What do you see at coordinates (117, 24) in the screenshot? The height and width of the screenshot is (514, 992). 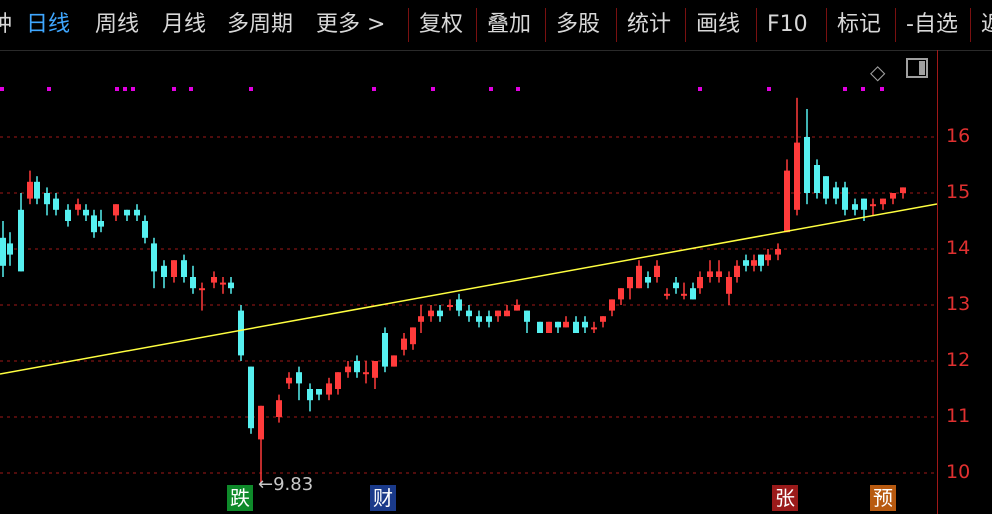 I see `toolbar-item-weekly: 周线` at bounding box center [117, 24].